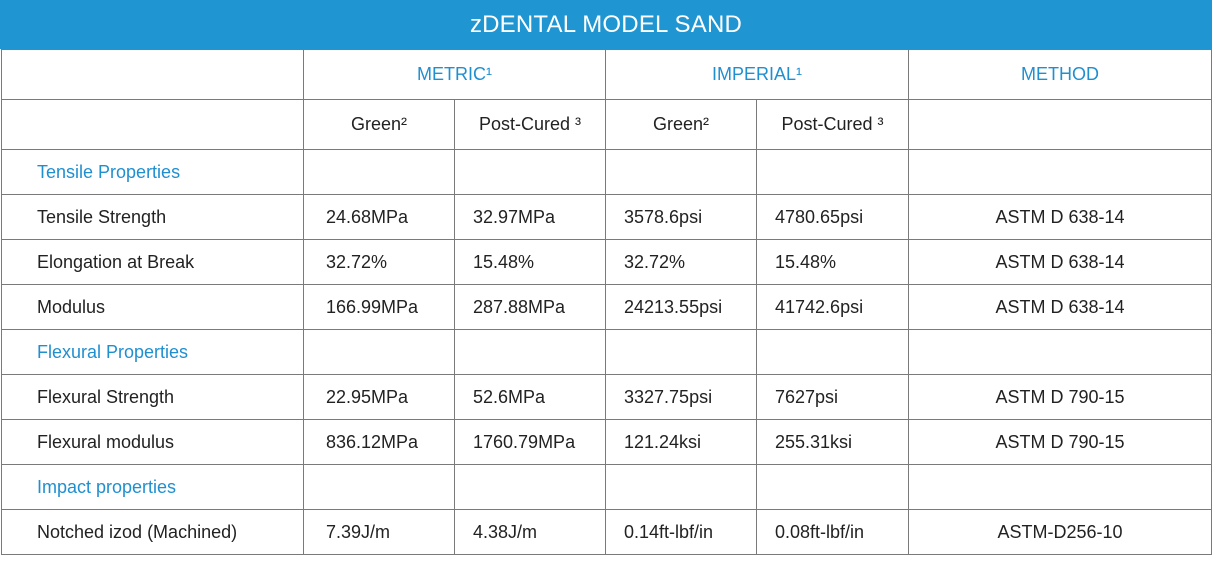 Image resolution: width=1212 pixels, height=572 pixels. What do you see at coordinates (832, 442) in the screenshot?
I see `imperial-post-cured-value: 255.31ksi` at bounding box center [832, 442].